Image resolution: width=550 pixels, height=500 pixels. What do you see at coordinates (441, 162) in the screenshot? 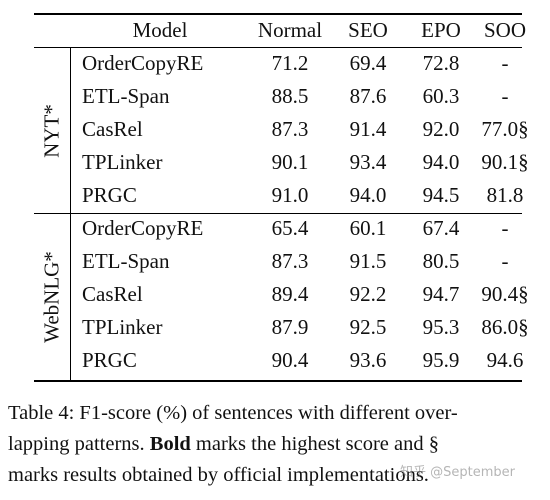
I see `epo-cell: 94.0` at bounding box center [441, 162].